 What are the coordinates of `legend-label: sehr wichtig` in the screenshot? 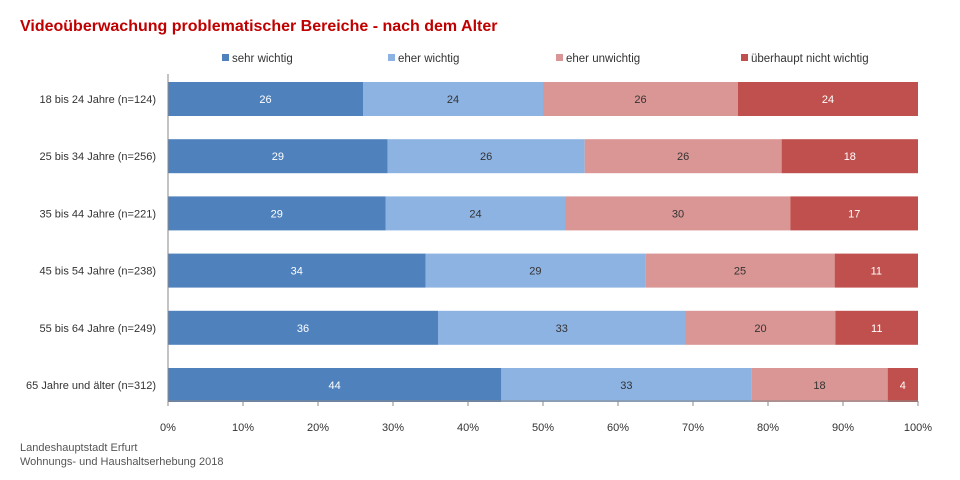 It's located at (262, 59).